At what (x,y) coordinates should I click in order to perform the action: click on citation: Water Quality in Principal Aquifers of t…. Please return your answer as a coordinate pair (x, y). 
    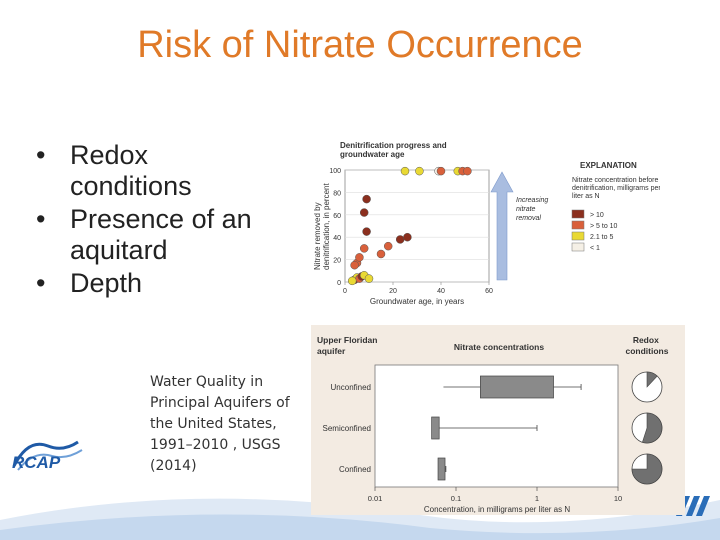
    Looking at the image, I should click on (220, 424).